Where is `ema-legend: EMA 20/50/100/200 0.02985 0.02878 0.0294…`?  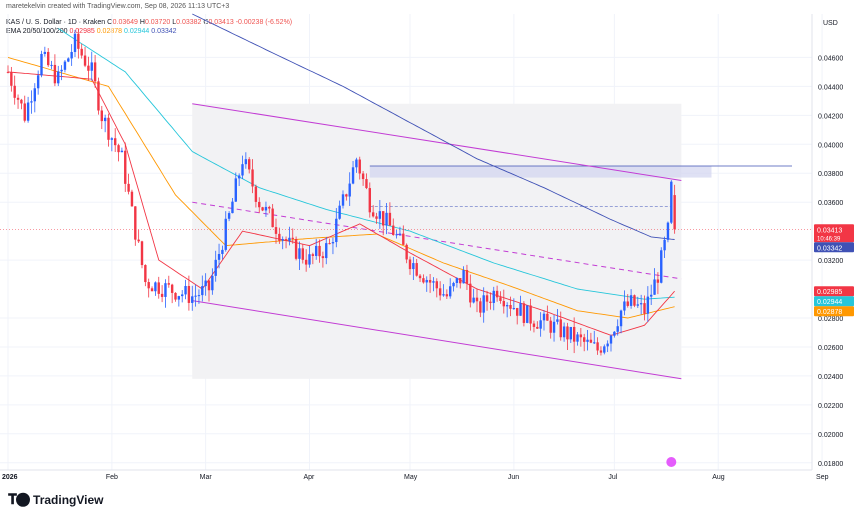
ema-legend: EMA 20/50/100/200 0.02985 0.02878 0.0294… is located at coordinates (91, 31).